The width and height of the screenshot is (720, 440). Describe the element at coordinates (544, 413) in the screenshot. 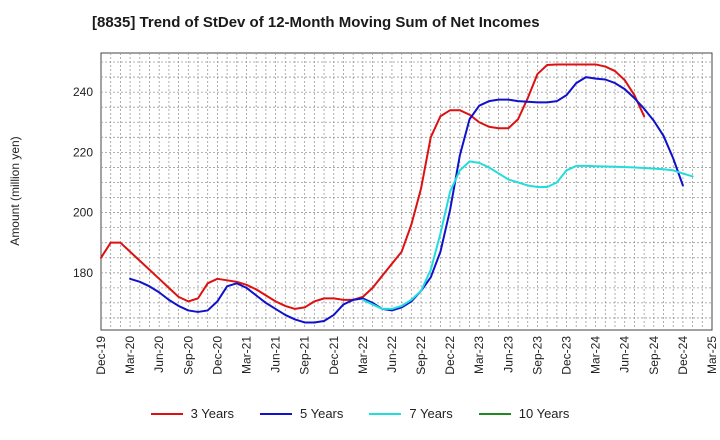

I see `legend-label: 10 Years` at that location.